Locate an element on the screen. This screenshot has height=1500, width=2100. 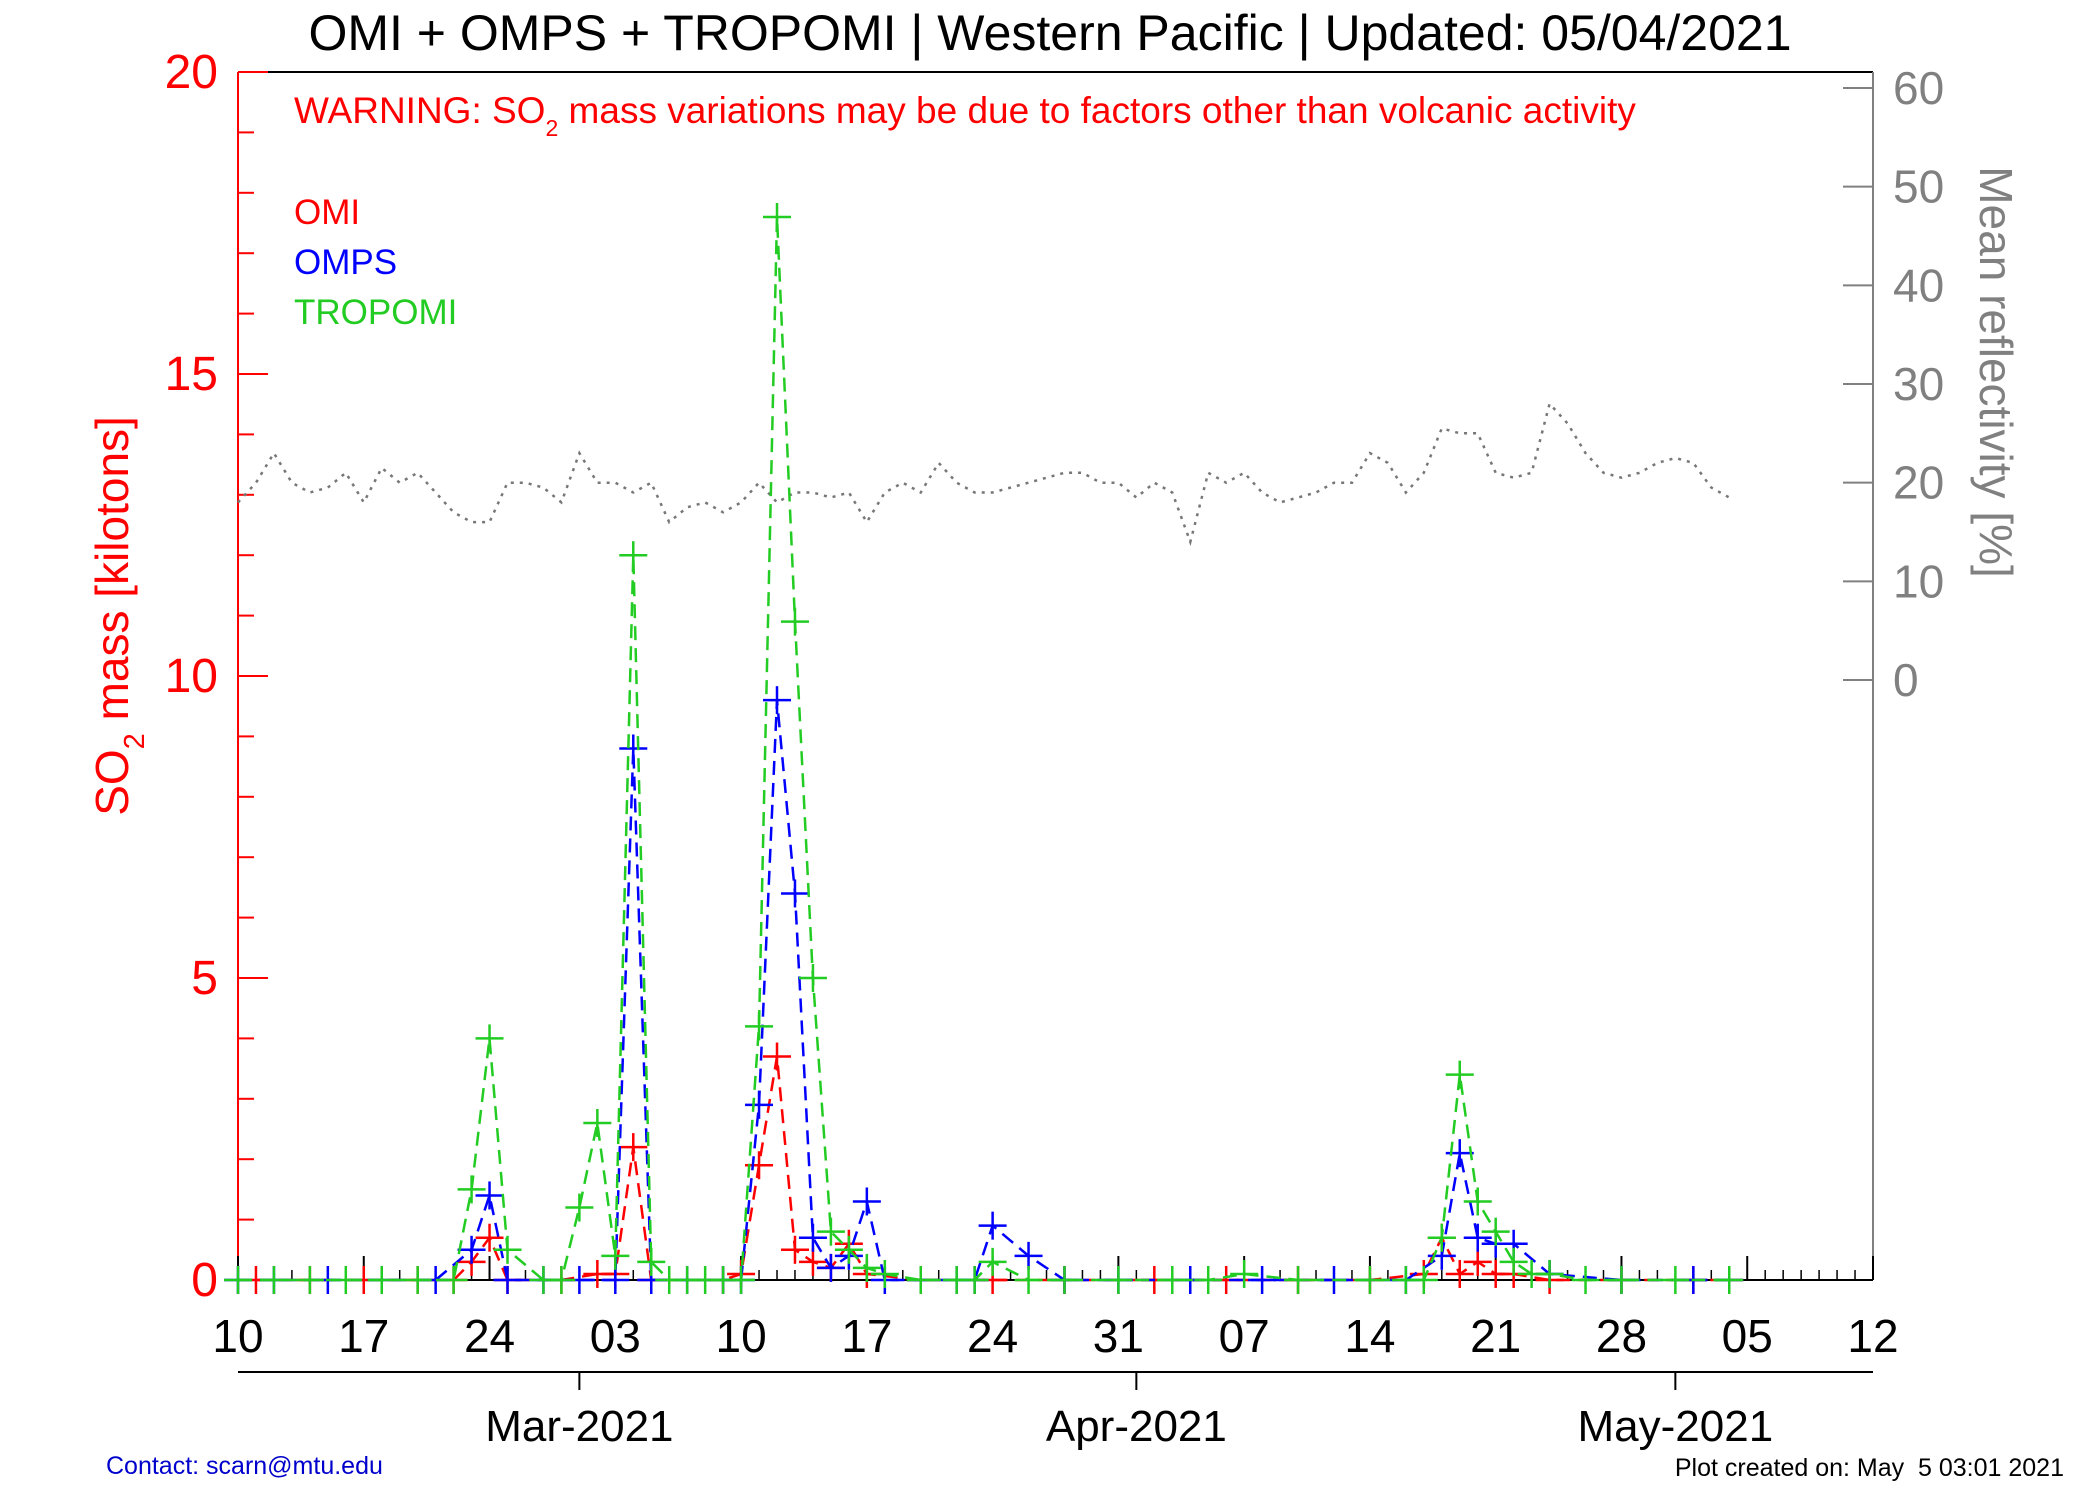
y-tick-label: 15 is located at coordinates (191, 374).